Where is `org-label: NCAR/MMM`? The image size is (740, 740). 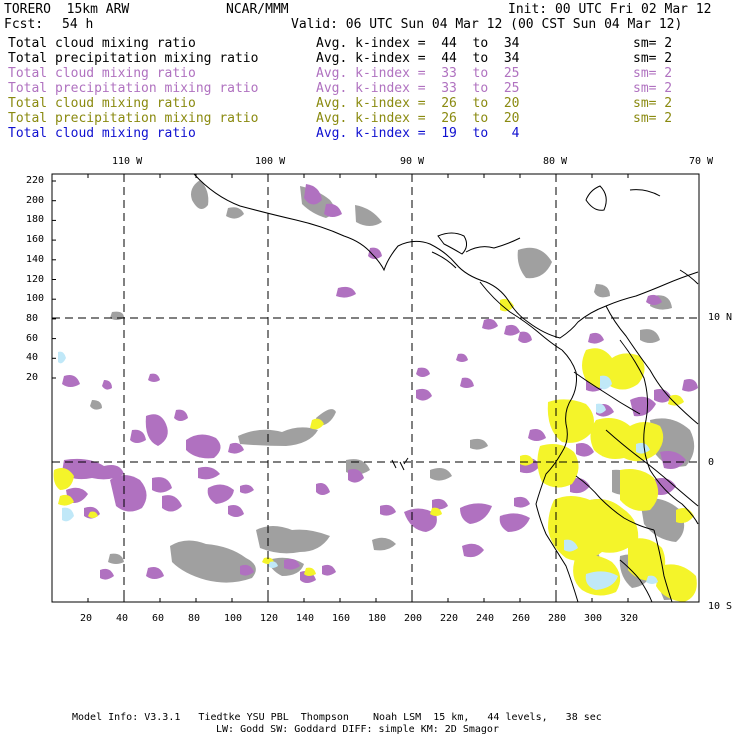 org-label: NCAR/MMM is located at coordinates (257, 9).